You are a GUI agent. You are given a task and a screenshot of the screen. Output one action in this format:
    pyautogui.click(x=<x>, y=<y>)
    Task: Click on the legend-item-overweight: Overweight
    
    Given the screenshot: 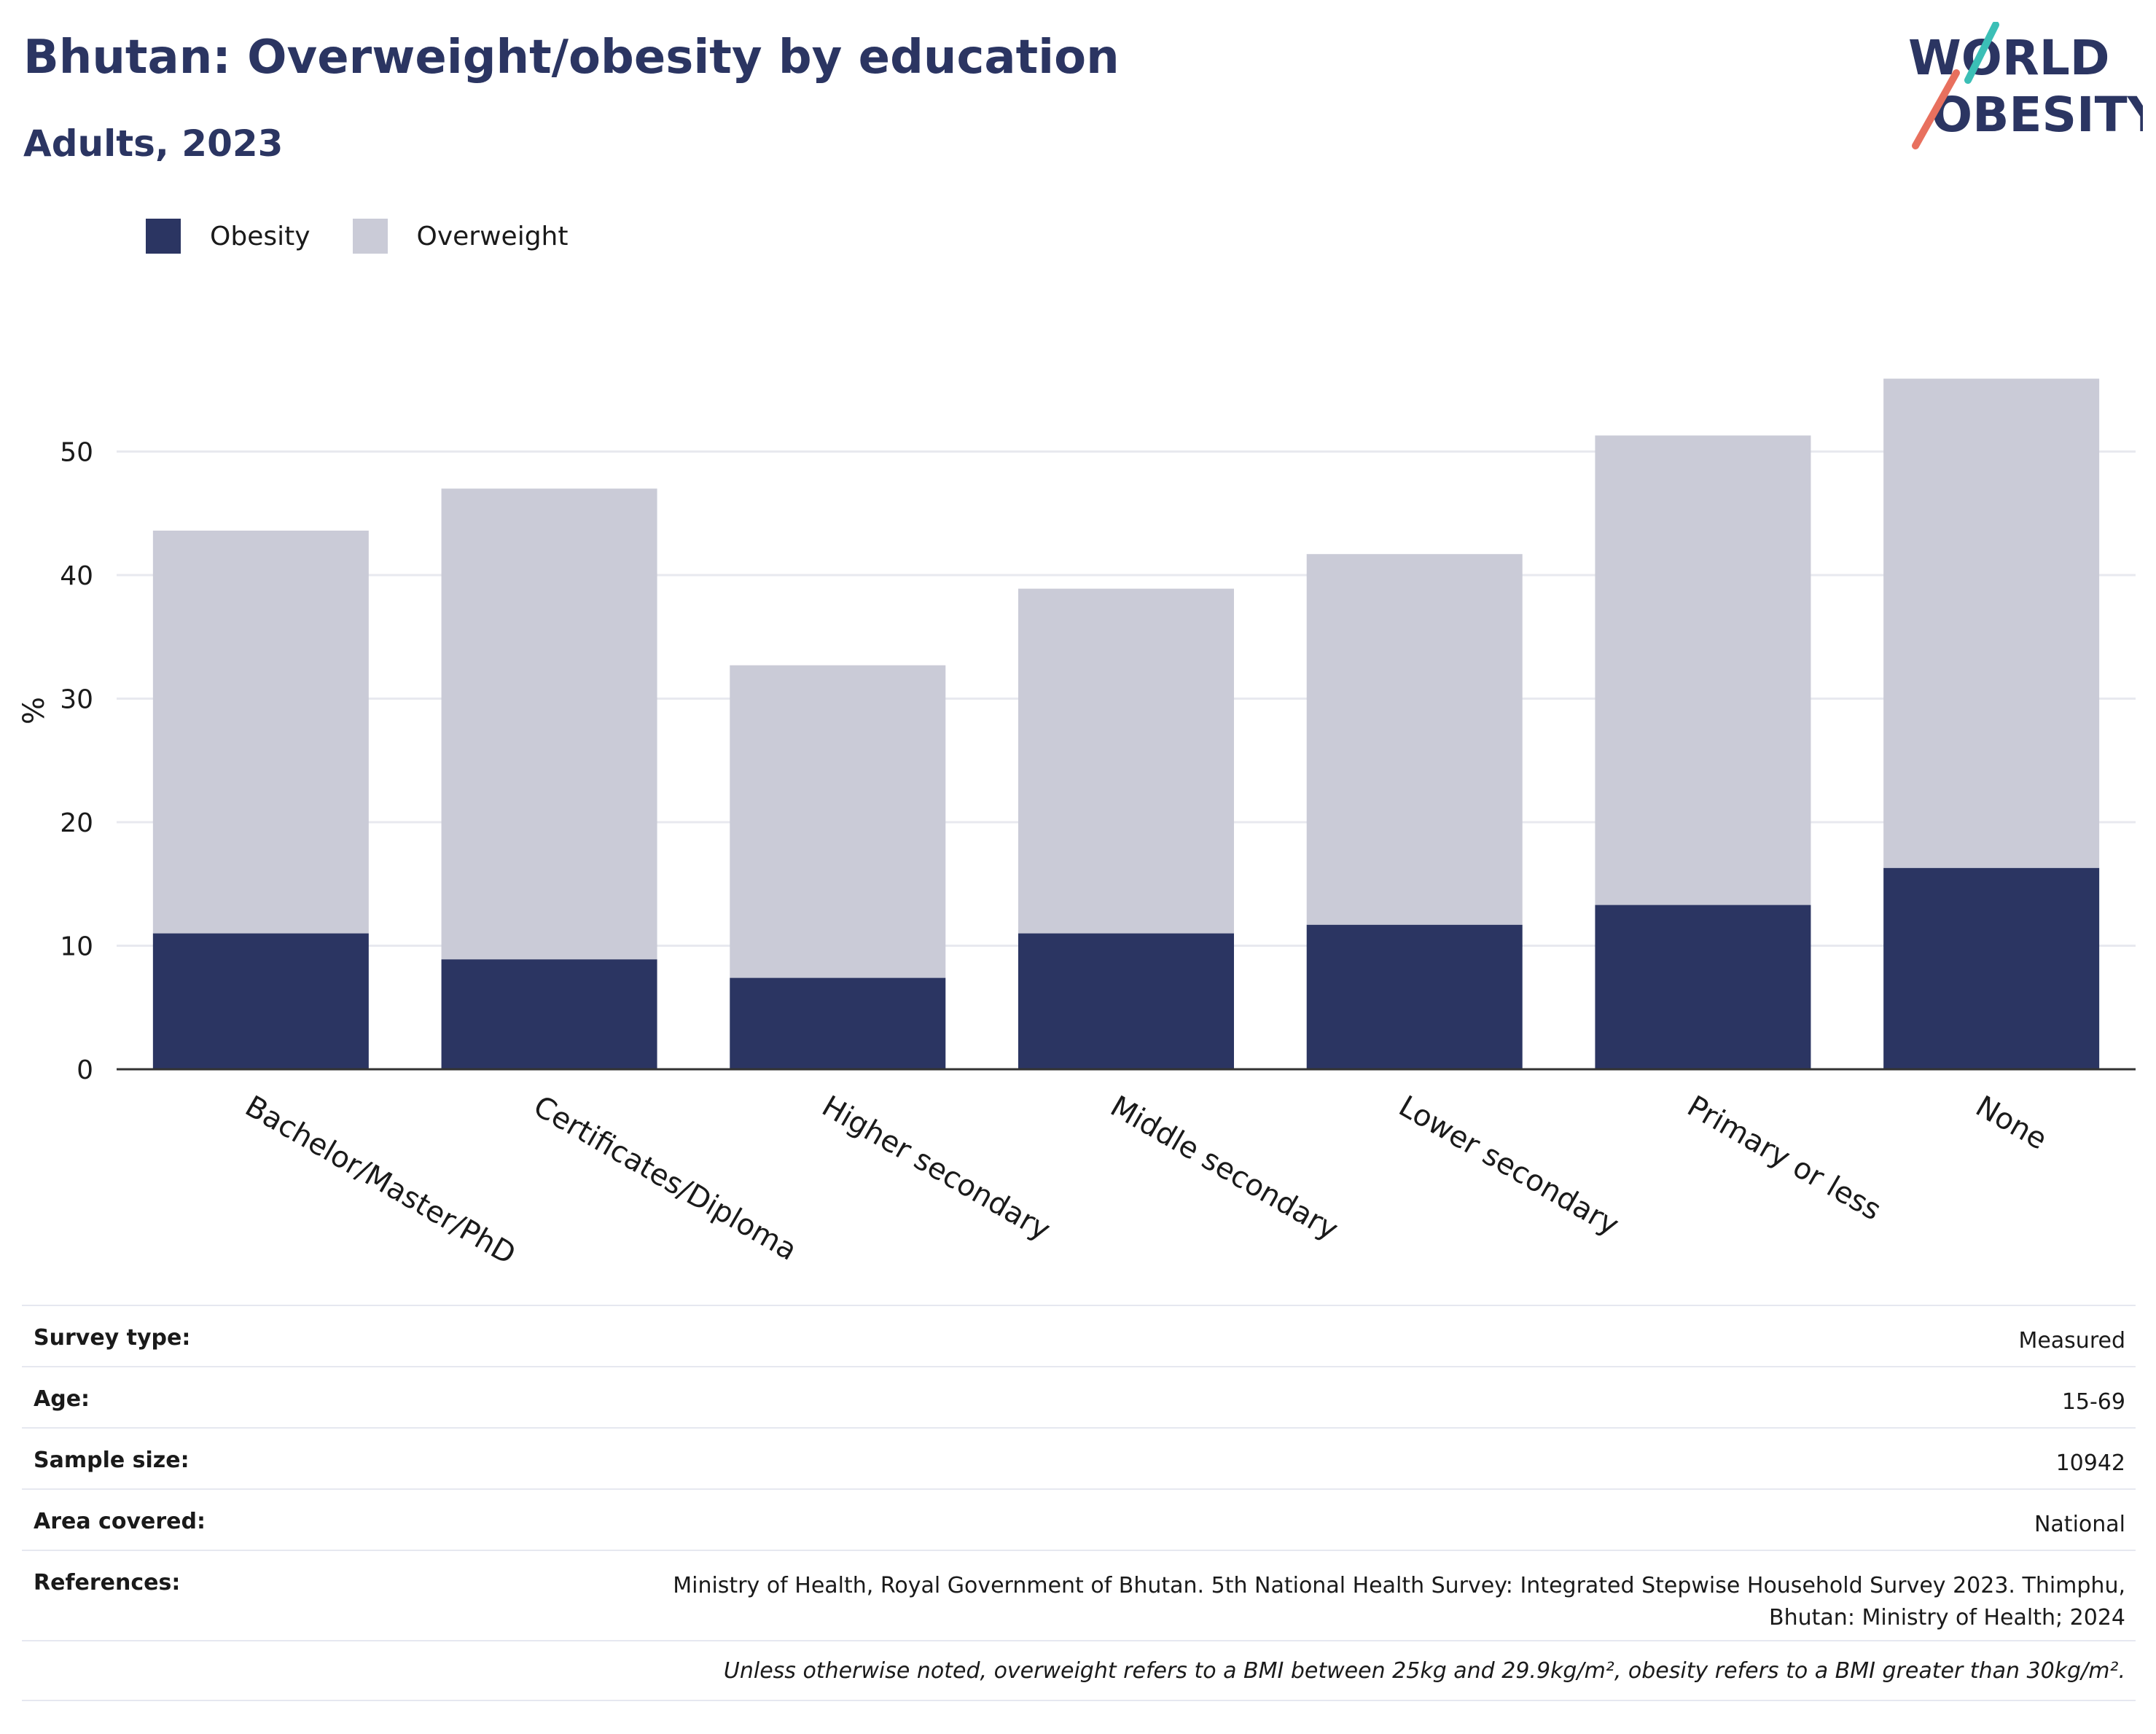 What is the action you would take?
    pyautogui.click(x=461, y=236)
    